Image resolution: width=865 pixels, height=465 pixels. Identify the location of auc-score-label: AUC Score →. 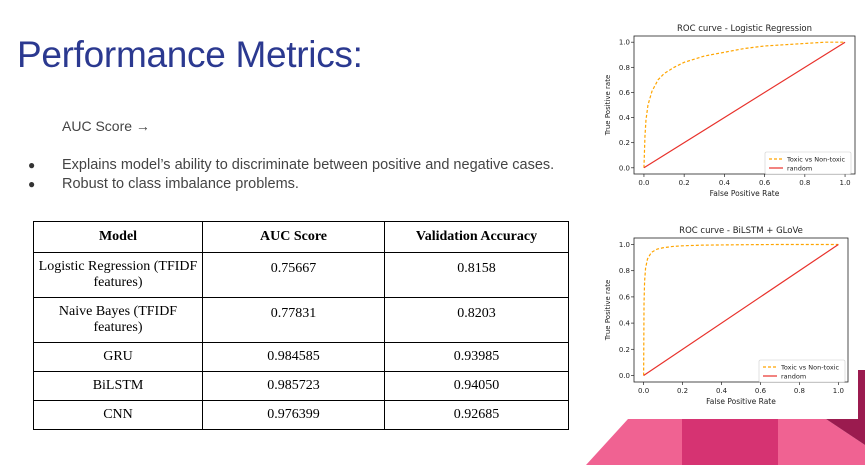
(106, 126).